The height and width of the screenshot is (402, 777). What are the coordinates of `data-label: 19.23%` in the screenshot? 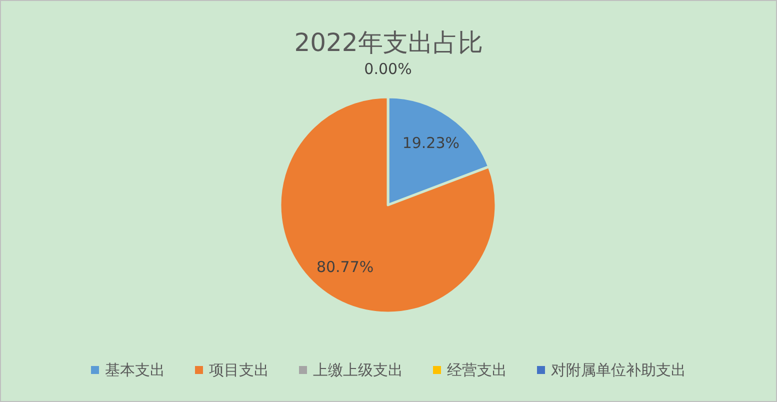 It's located at (431, 143).